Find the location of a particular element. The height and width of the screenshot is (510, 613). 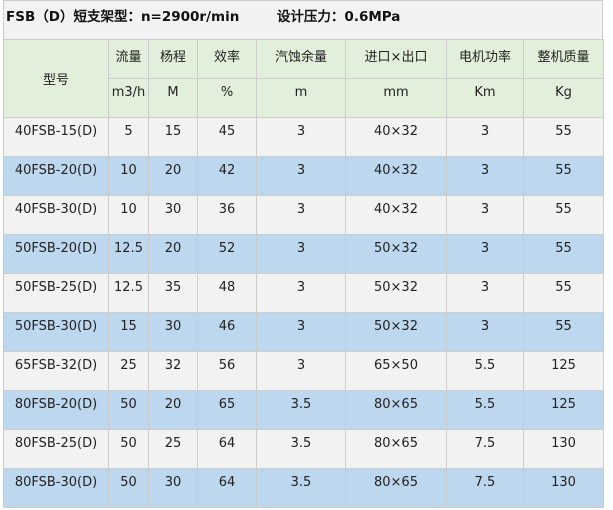

cell-model: 80FSB-30(D) is located at coordinates (56, 488).